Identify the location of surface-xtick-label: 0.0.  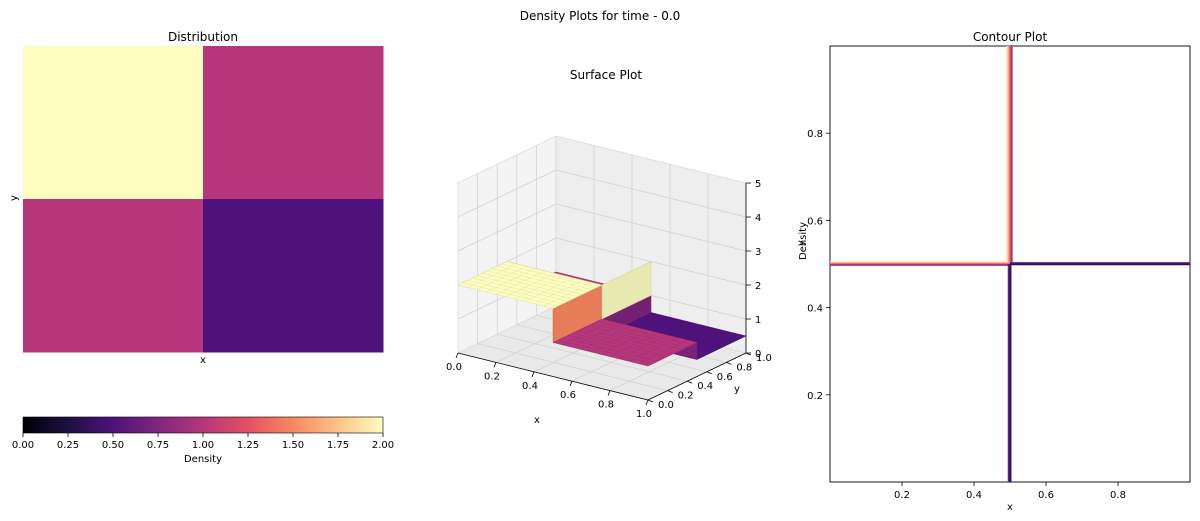
(454, 367).